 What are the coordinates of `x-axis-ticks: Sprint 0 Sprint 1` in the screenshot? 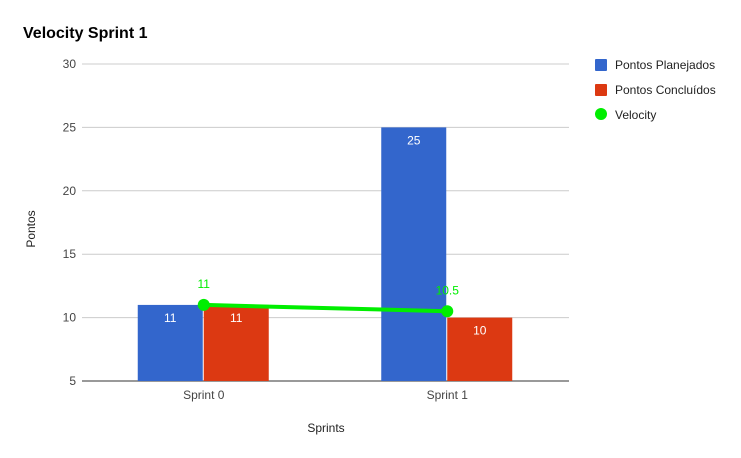 It's located at (325, 395).